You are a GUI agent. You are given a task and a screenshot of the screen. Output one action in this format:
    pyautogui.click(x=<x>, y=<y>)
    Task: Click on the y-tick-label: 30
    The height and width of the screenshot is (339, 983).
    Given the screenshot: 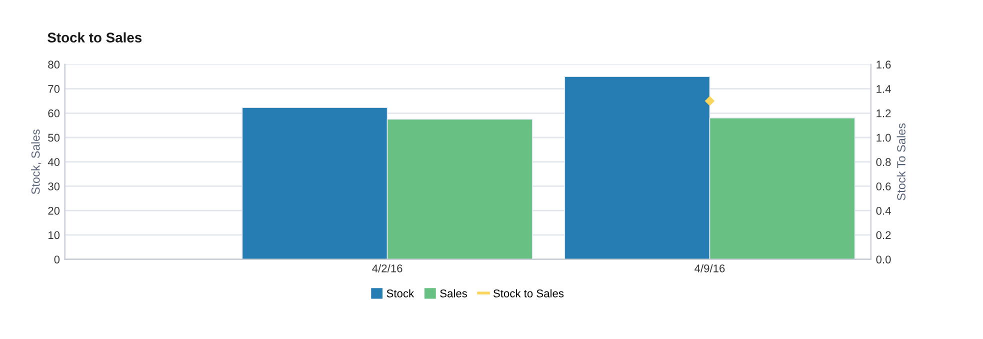 What is the action you would take?
    pyautogui.click(x=54, y=186)
    